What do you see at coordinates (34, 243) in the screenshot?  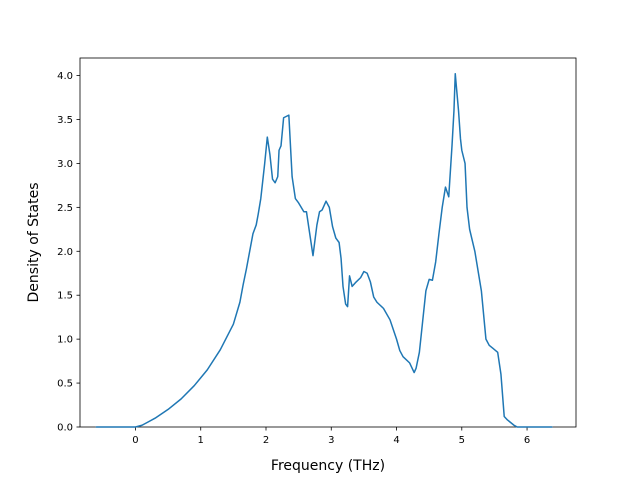 I see `y-axis-label: Density of States` at bounding box center [34, 243].